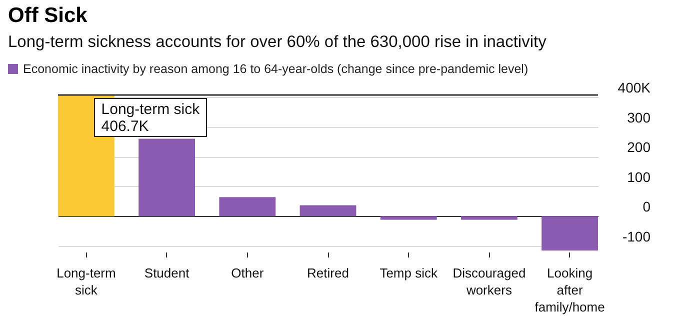 The image size is (680, 325). Describe the element at coordinates (569, 290) in the screenshot. I see `x-tick-label: Looking after family/home` at that location.